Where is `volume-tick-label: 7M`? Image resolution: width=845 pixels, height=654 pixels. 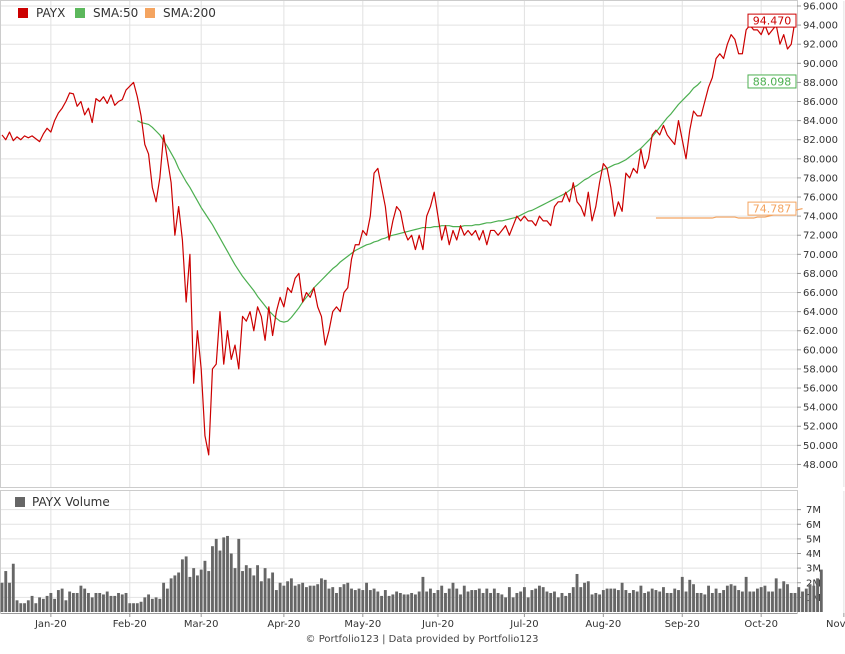
volume-tick-label: 7M is located at coordinates (813, 510).